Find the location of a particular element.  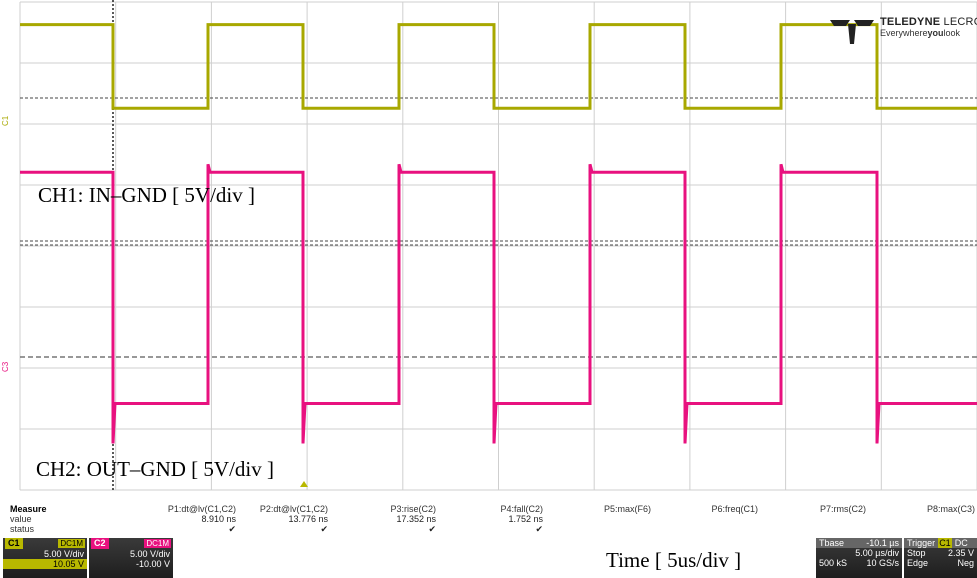

measure-param-name: P3:rise(C2) is located at coordinates (413, 509).